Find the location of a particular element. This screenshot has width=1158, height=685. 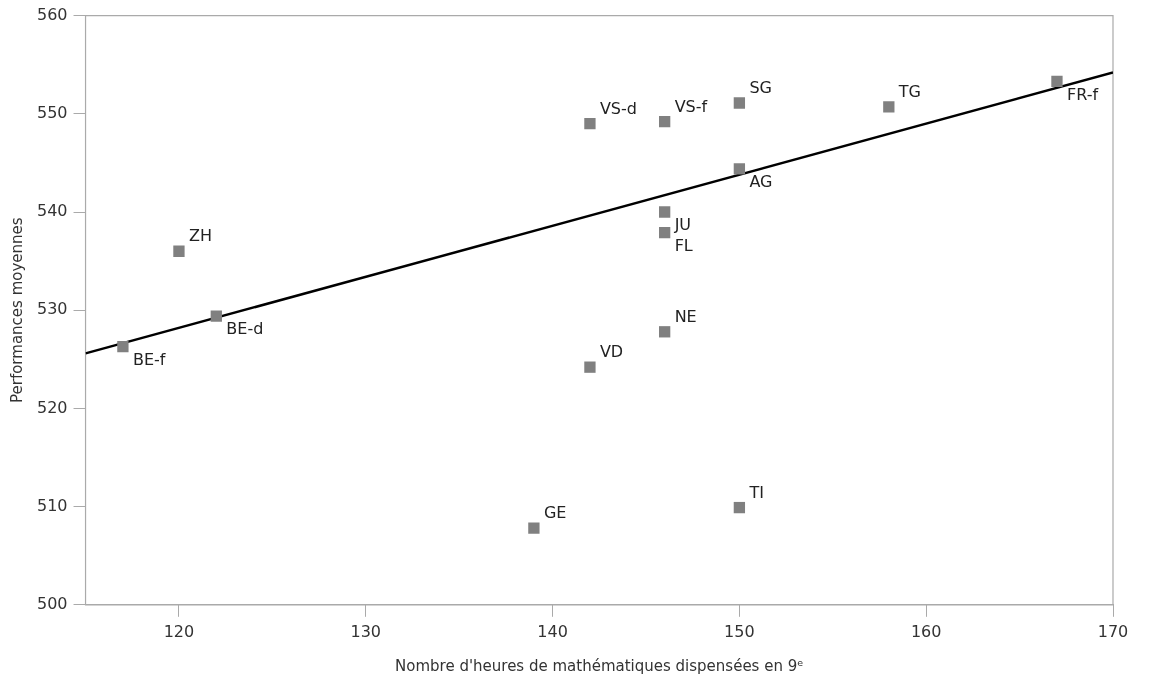

y-tick-label: 530 is located at coordinates (52, 309).